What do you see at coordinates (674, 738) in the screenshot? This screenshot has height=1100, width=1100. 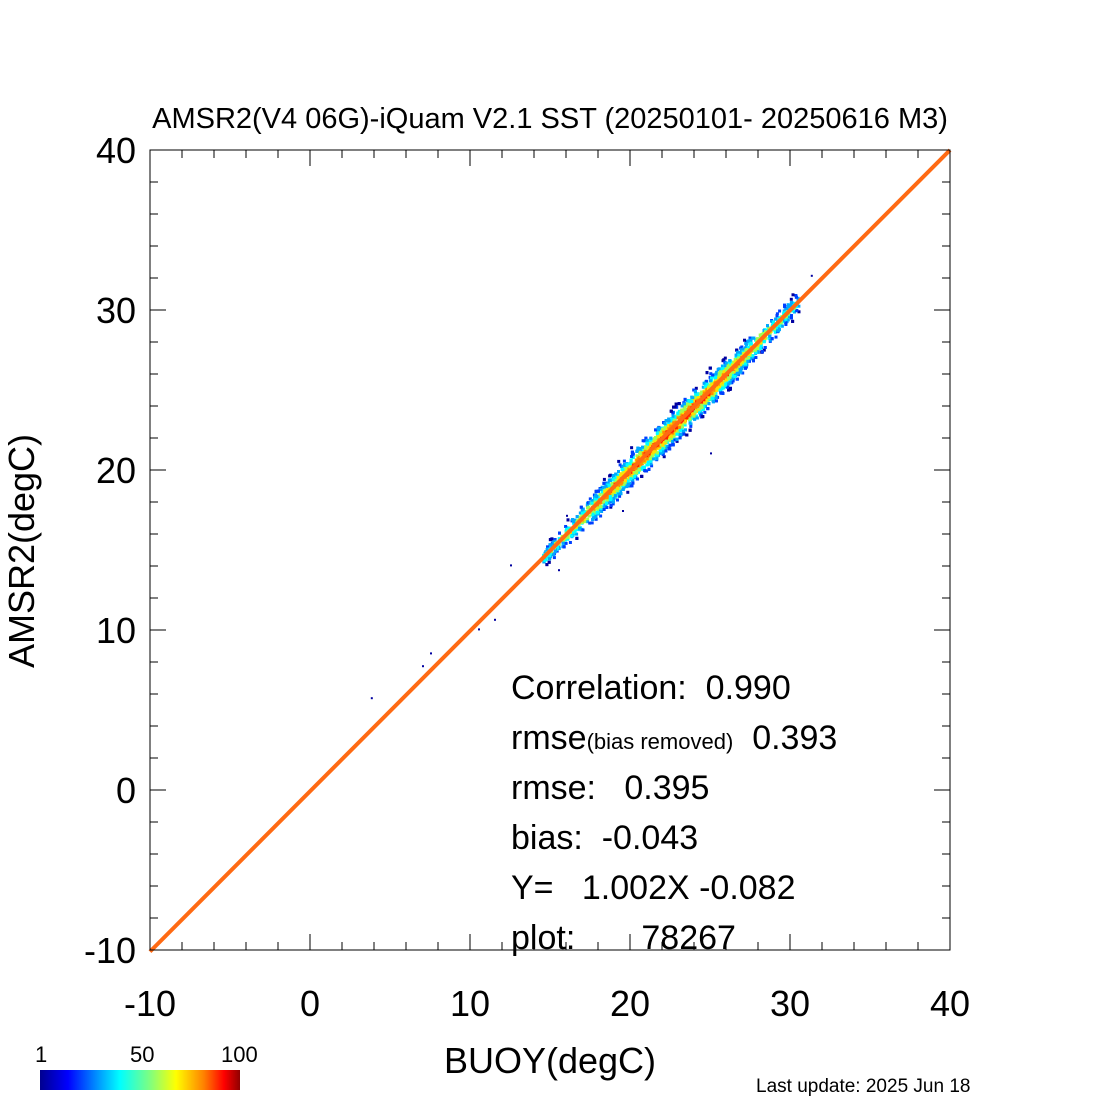 I see `stat-rmse-bias-removed: rmse(bias removed) 0.393` at bounding box center [674, 738].